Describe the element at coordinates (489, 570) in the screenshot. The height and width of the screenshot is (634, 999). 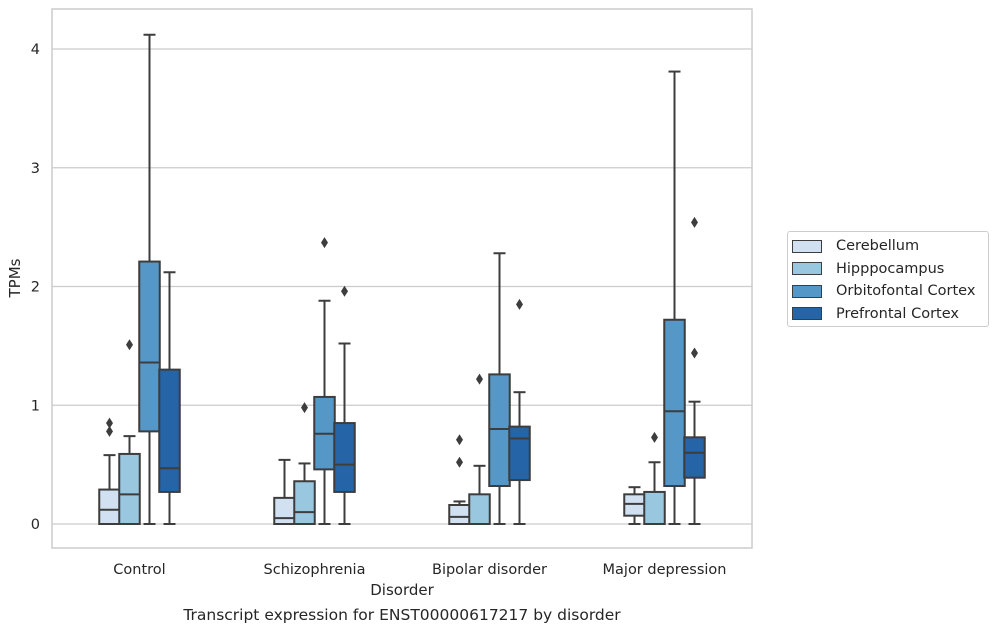
I see `x-tick-label-2: Bipolar disorder` at that location.